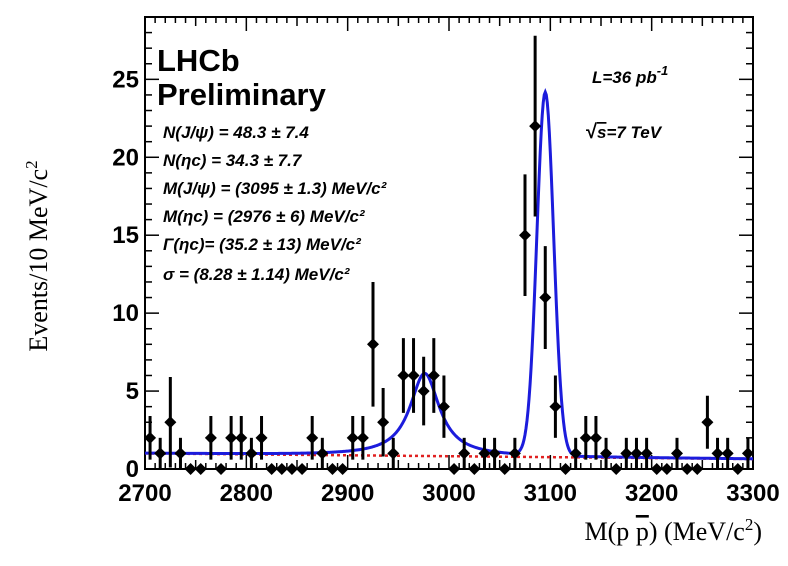 This screenshot has width=788, height=566. I want to click on y-tick-label: 20, so click(125, 157).